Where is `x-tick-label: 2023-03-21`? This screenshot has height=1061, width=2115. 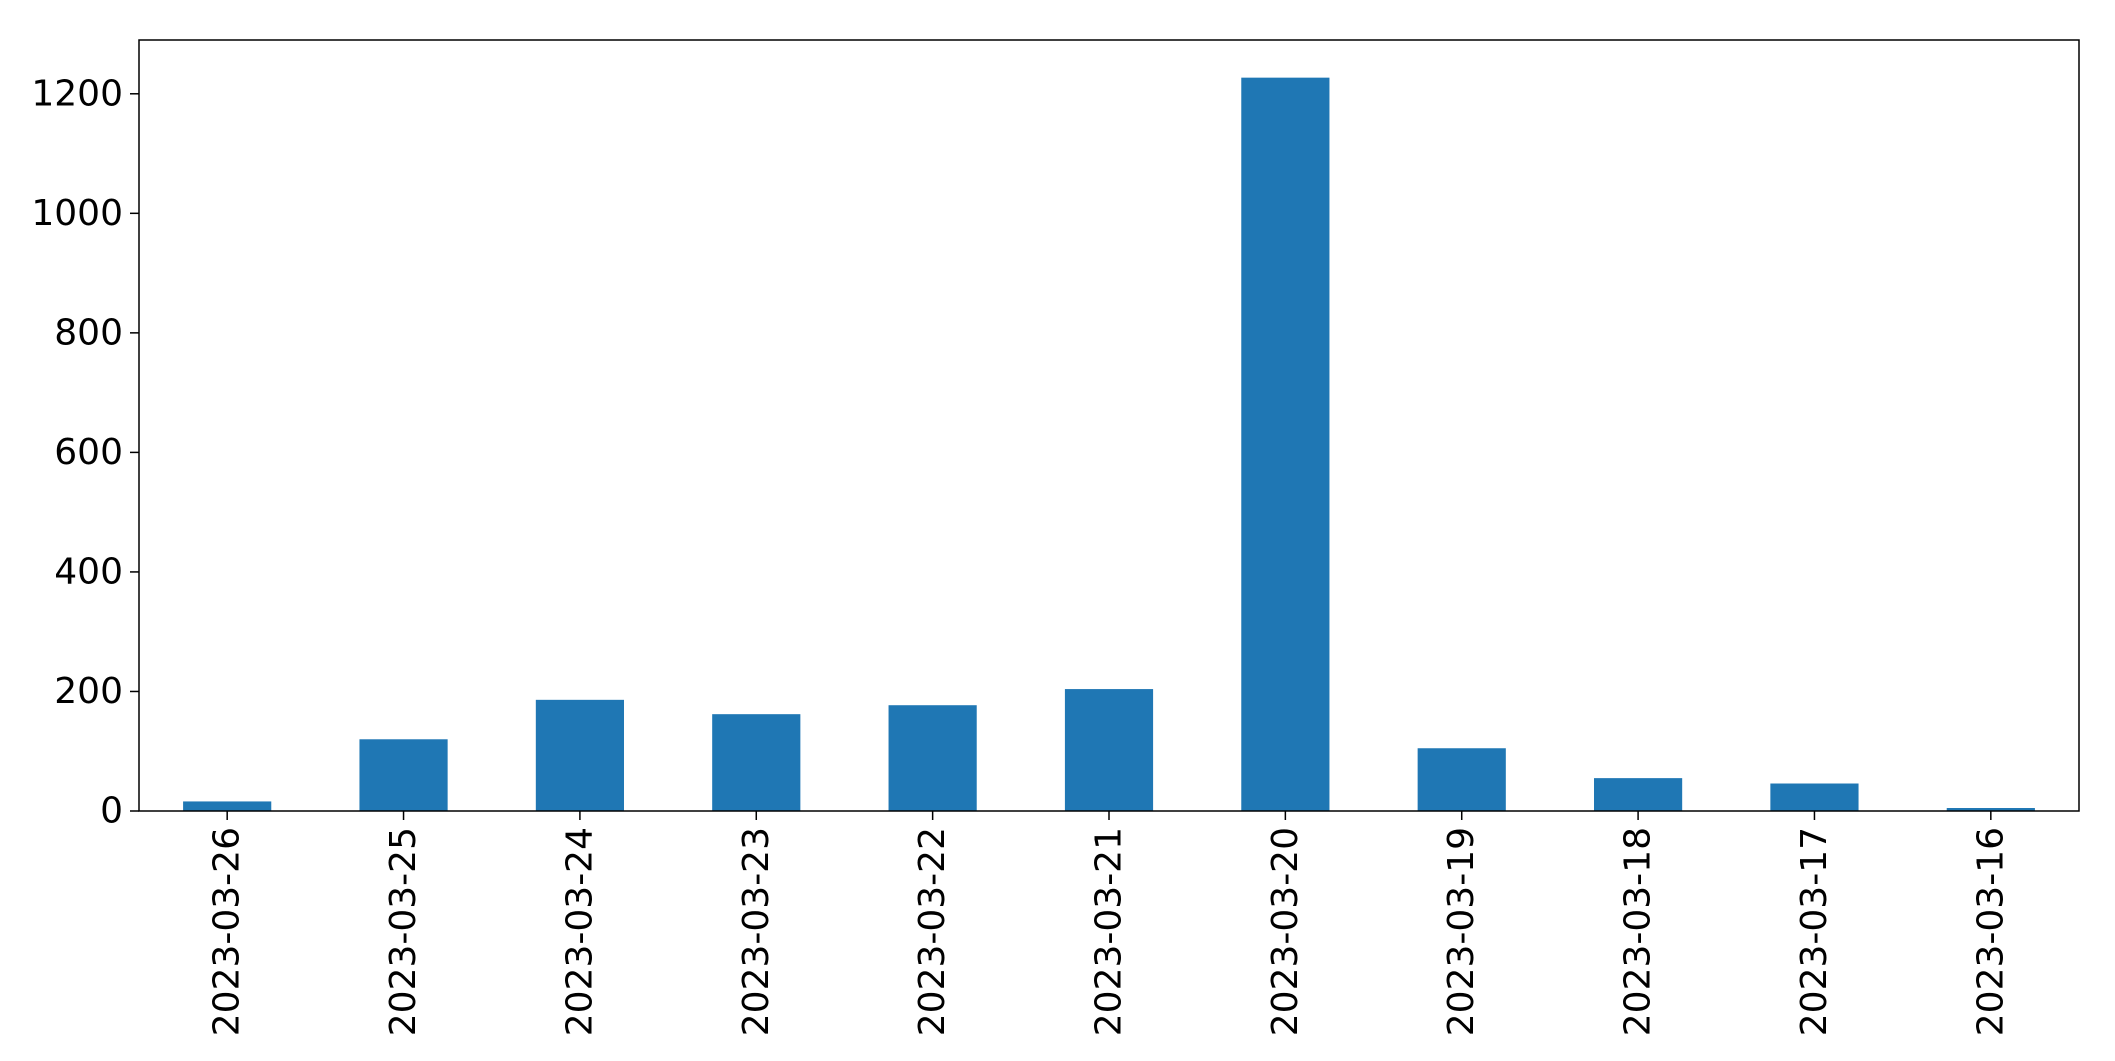
x-tick-label: 2023-03-21 is located at coordinates (1109, 931).